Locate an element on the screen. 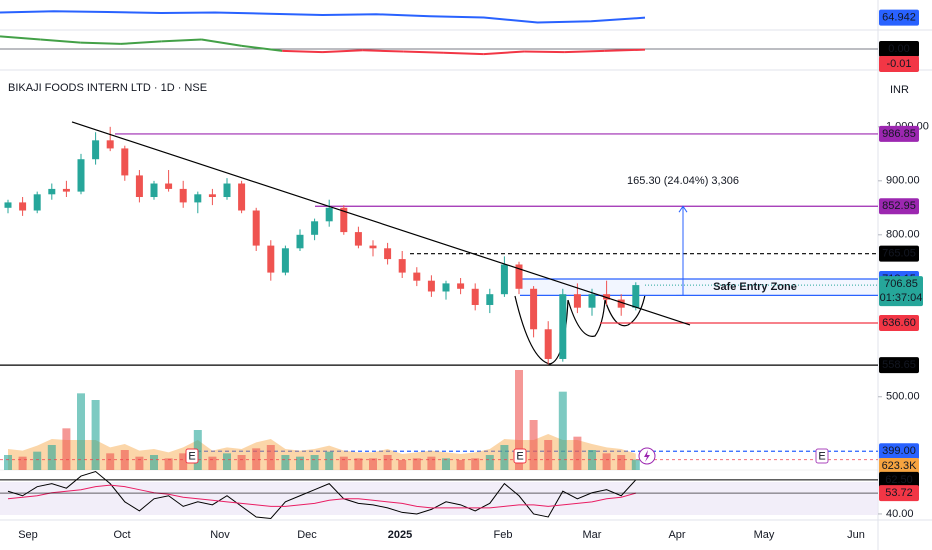 The height and width of the screenshot is (550, 932). last-price-box is located at coordinates (901, 291).